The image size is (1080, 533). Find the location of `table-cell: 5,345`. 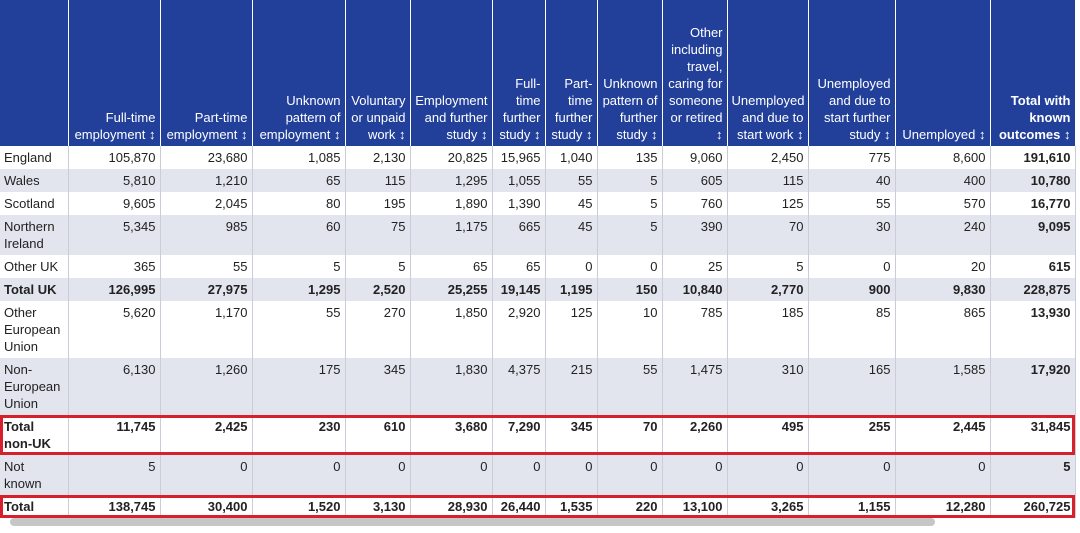

table-cell: 5,345 is located at coordinates (114, 235).